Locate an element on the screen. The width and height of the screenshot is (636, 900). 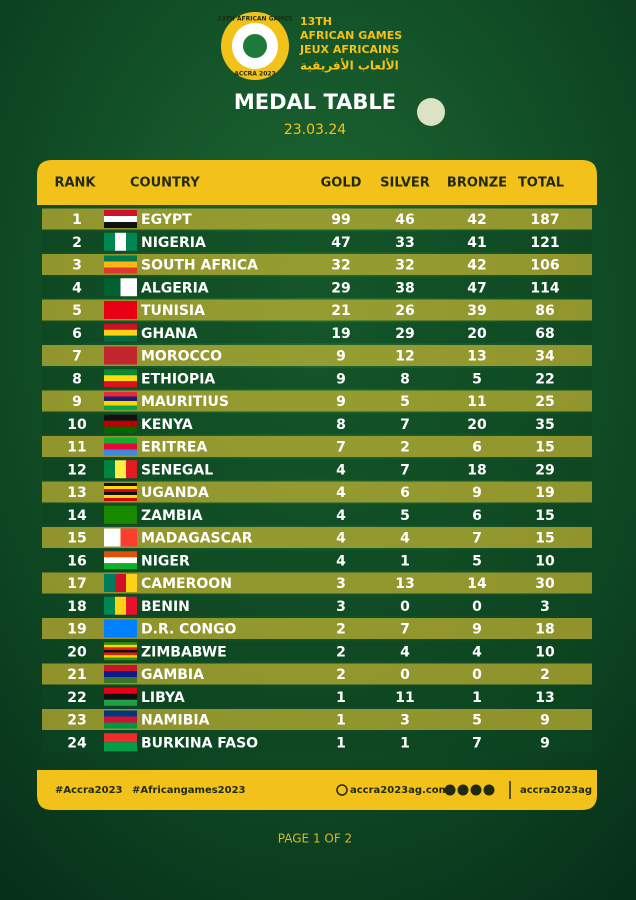
cell: 21 is located at coordinates (340, 311).